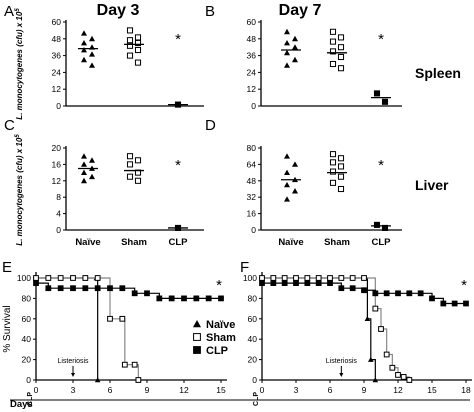 The width and height of the screenshot is (474, 412). Describe the element at coordinates (210, 125) in the screenshot. I see `panel-letter-d: D` at that location.